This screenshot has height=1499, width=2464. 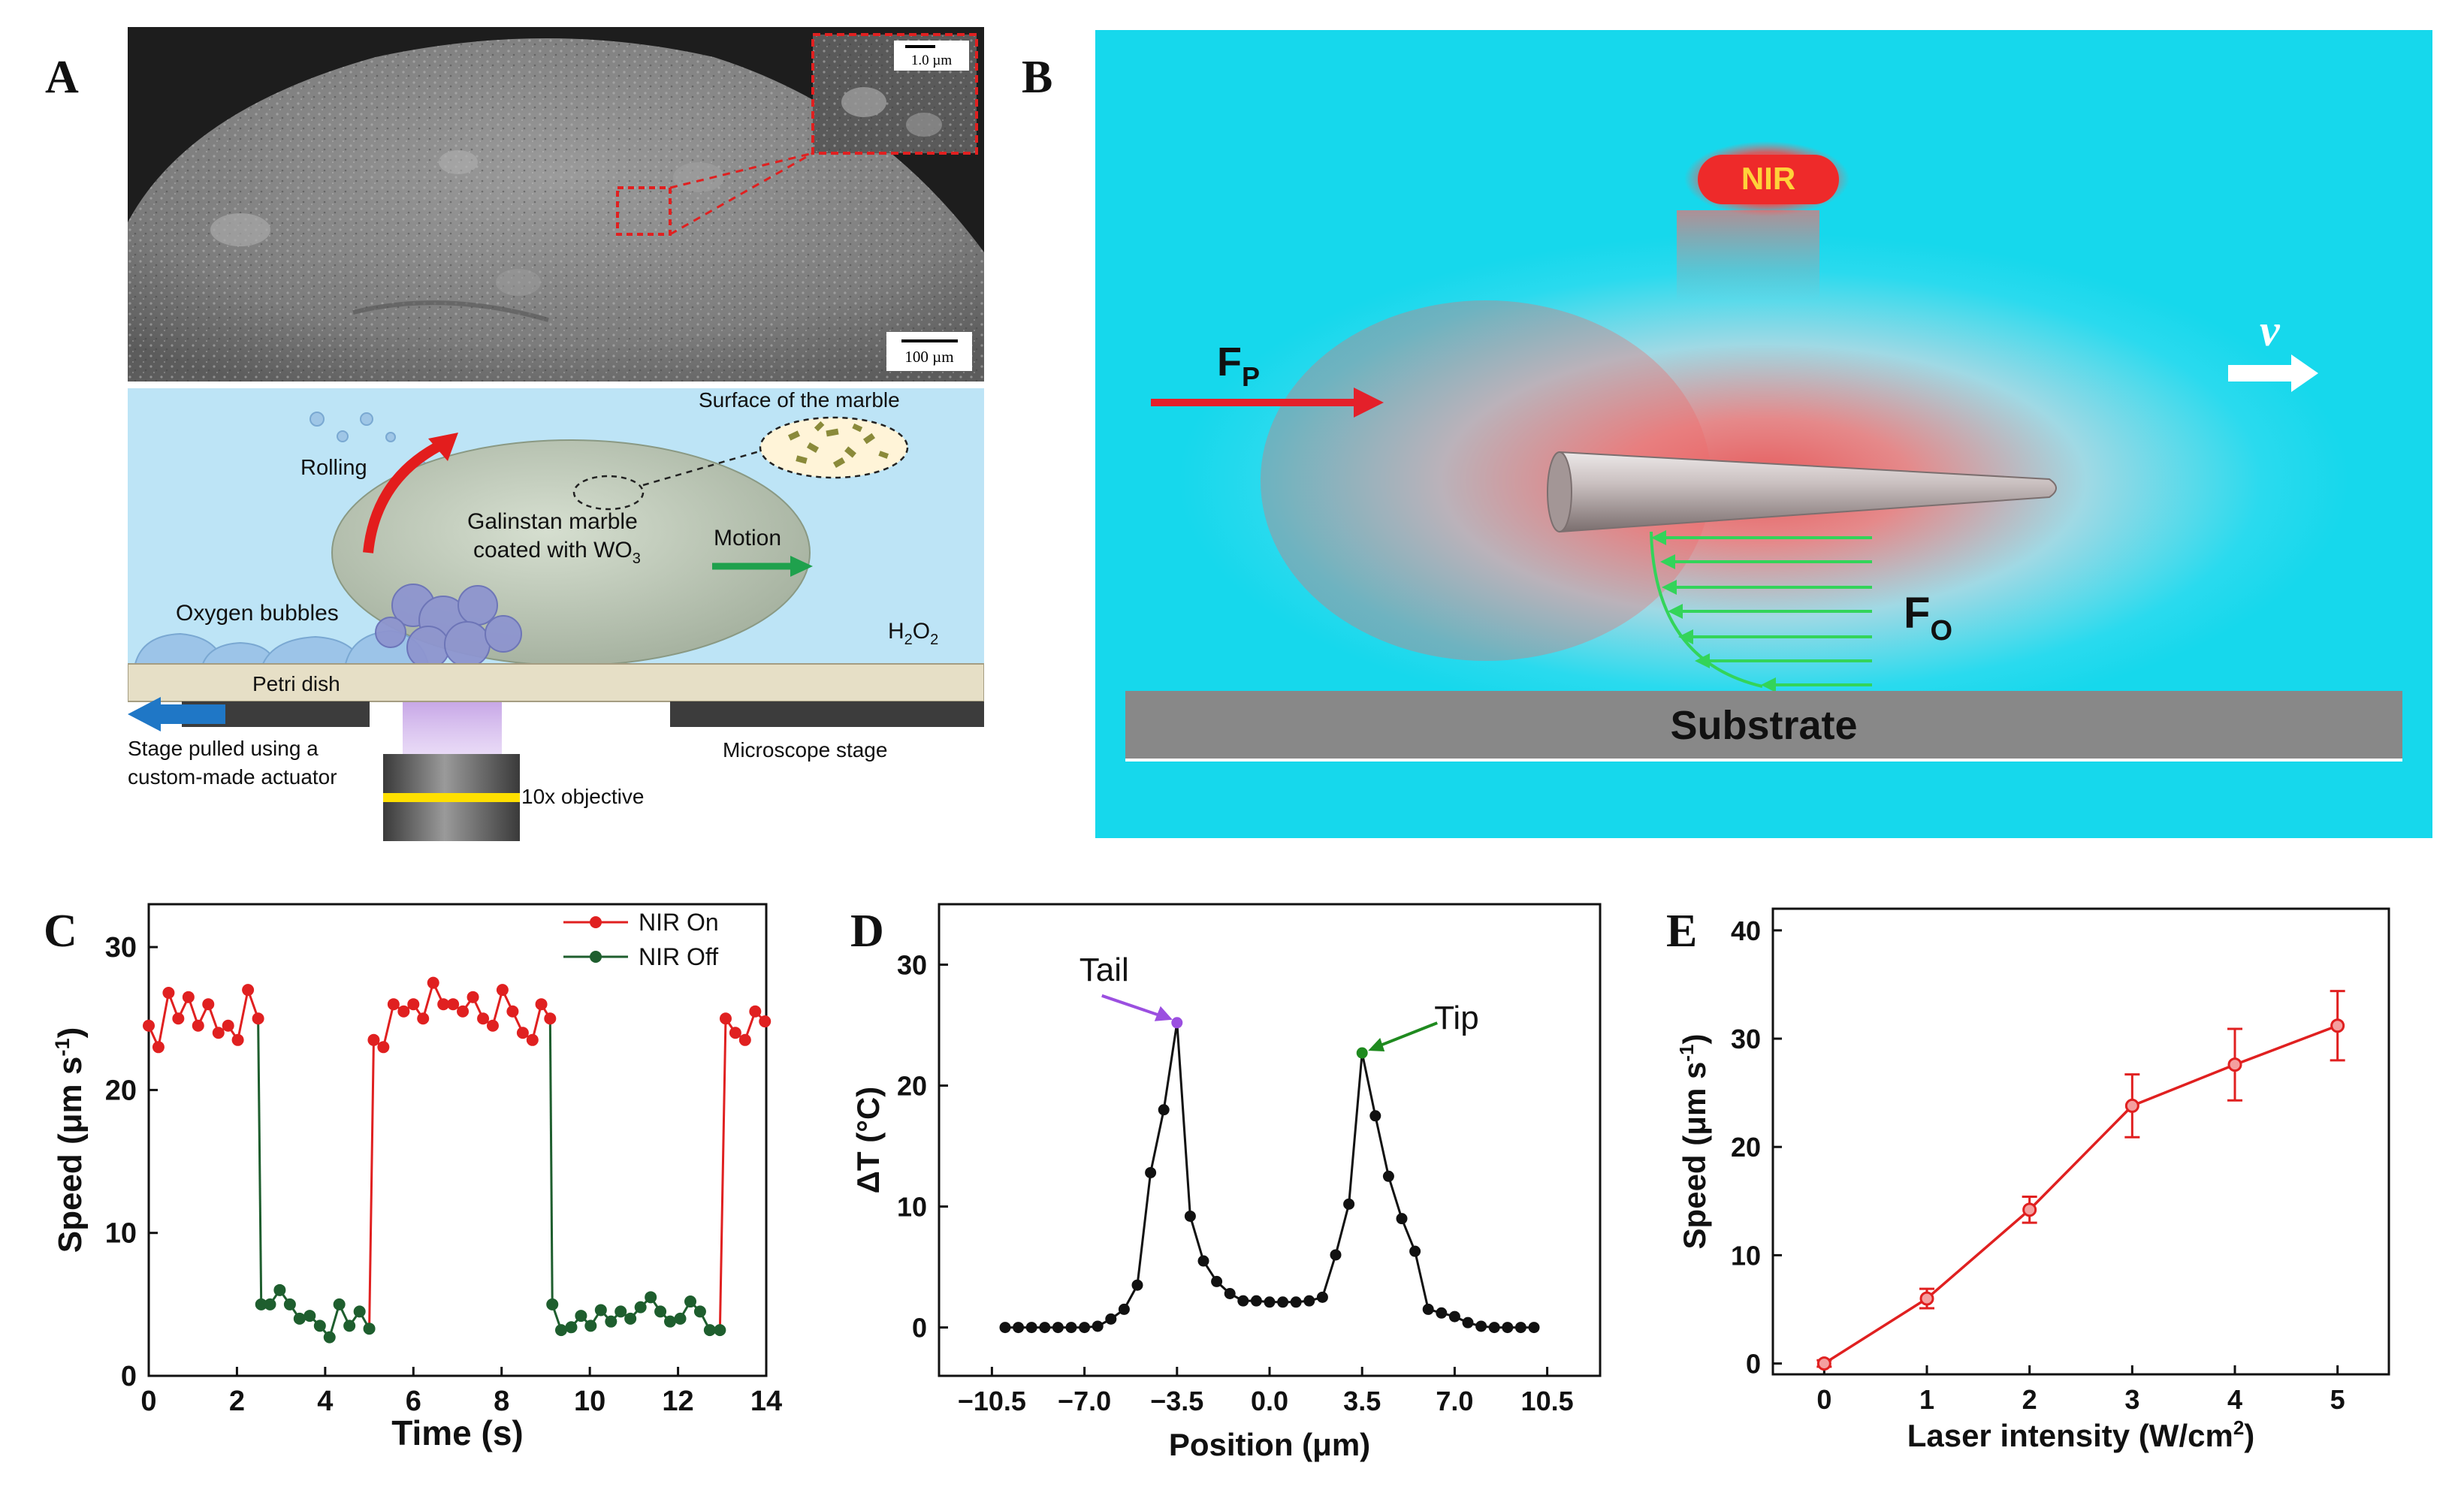 What do you see at coordinates (678, 956) in the screenshot?
I see `chart-c-legend-label: NIR Off` at bounding box center [678, 956].